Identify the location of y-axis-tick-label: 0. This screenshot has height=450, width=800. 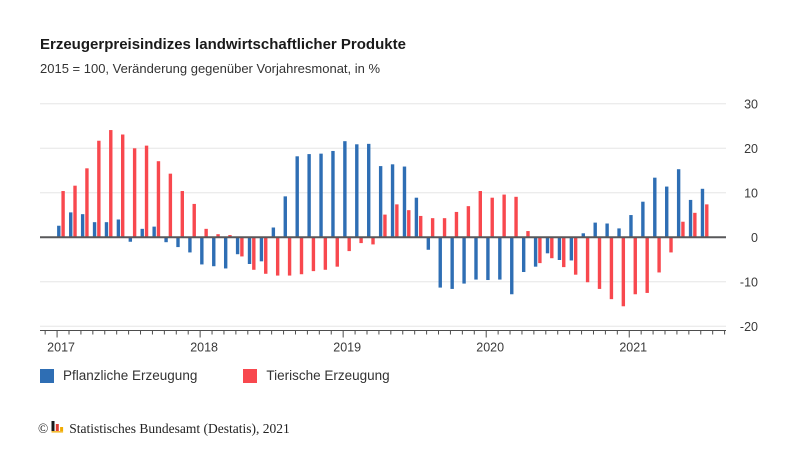
(754, 238).